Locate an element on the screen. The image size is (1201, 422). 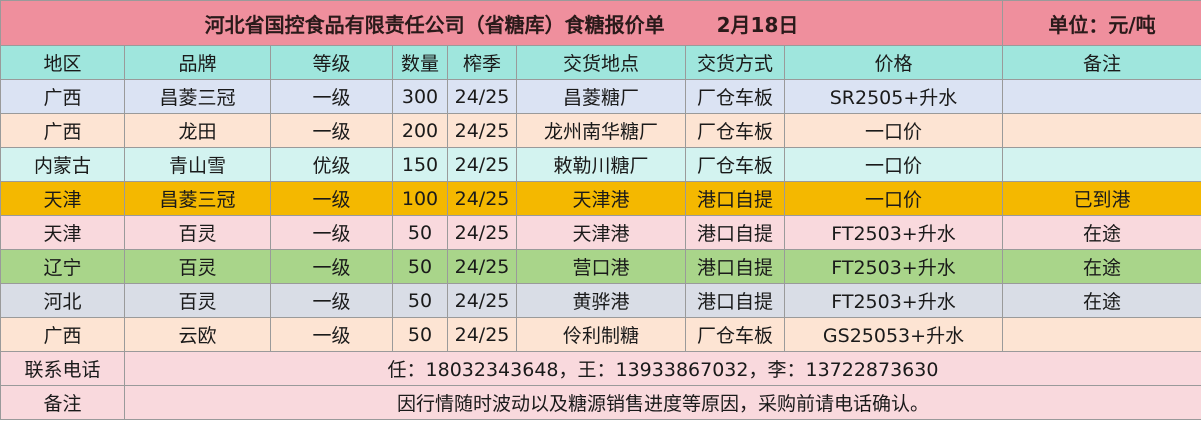
remark-row: 备注 因行情随时波动以及糖源销售进度等原因，采购前请电话确认。 is located at coordinates (600, 402).